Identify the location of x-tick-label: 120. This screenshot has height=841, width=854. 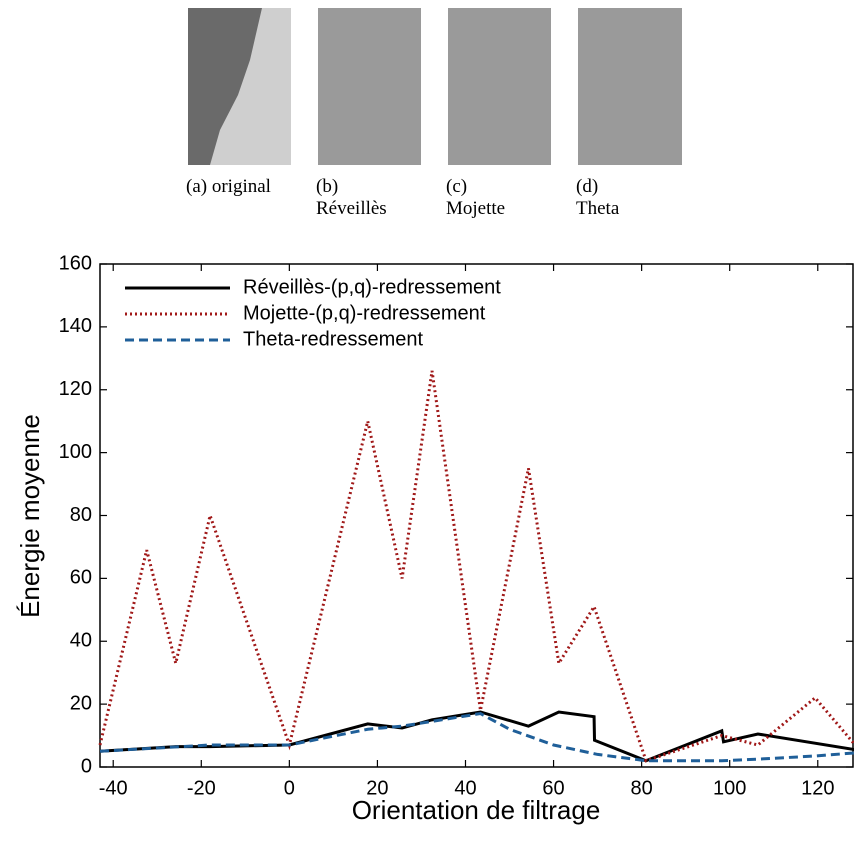
(817, 788).